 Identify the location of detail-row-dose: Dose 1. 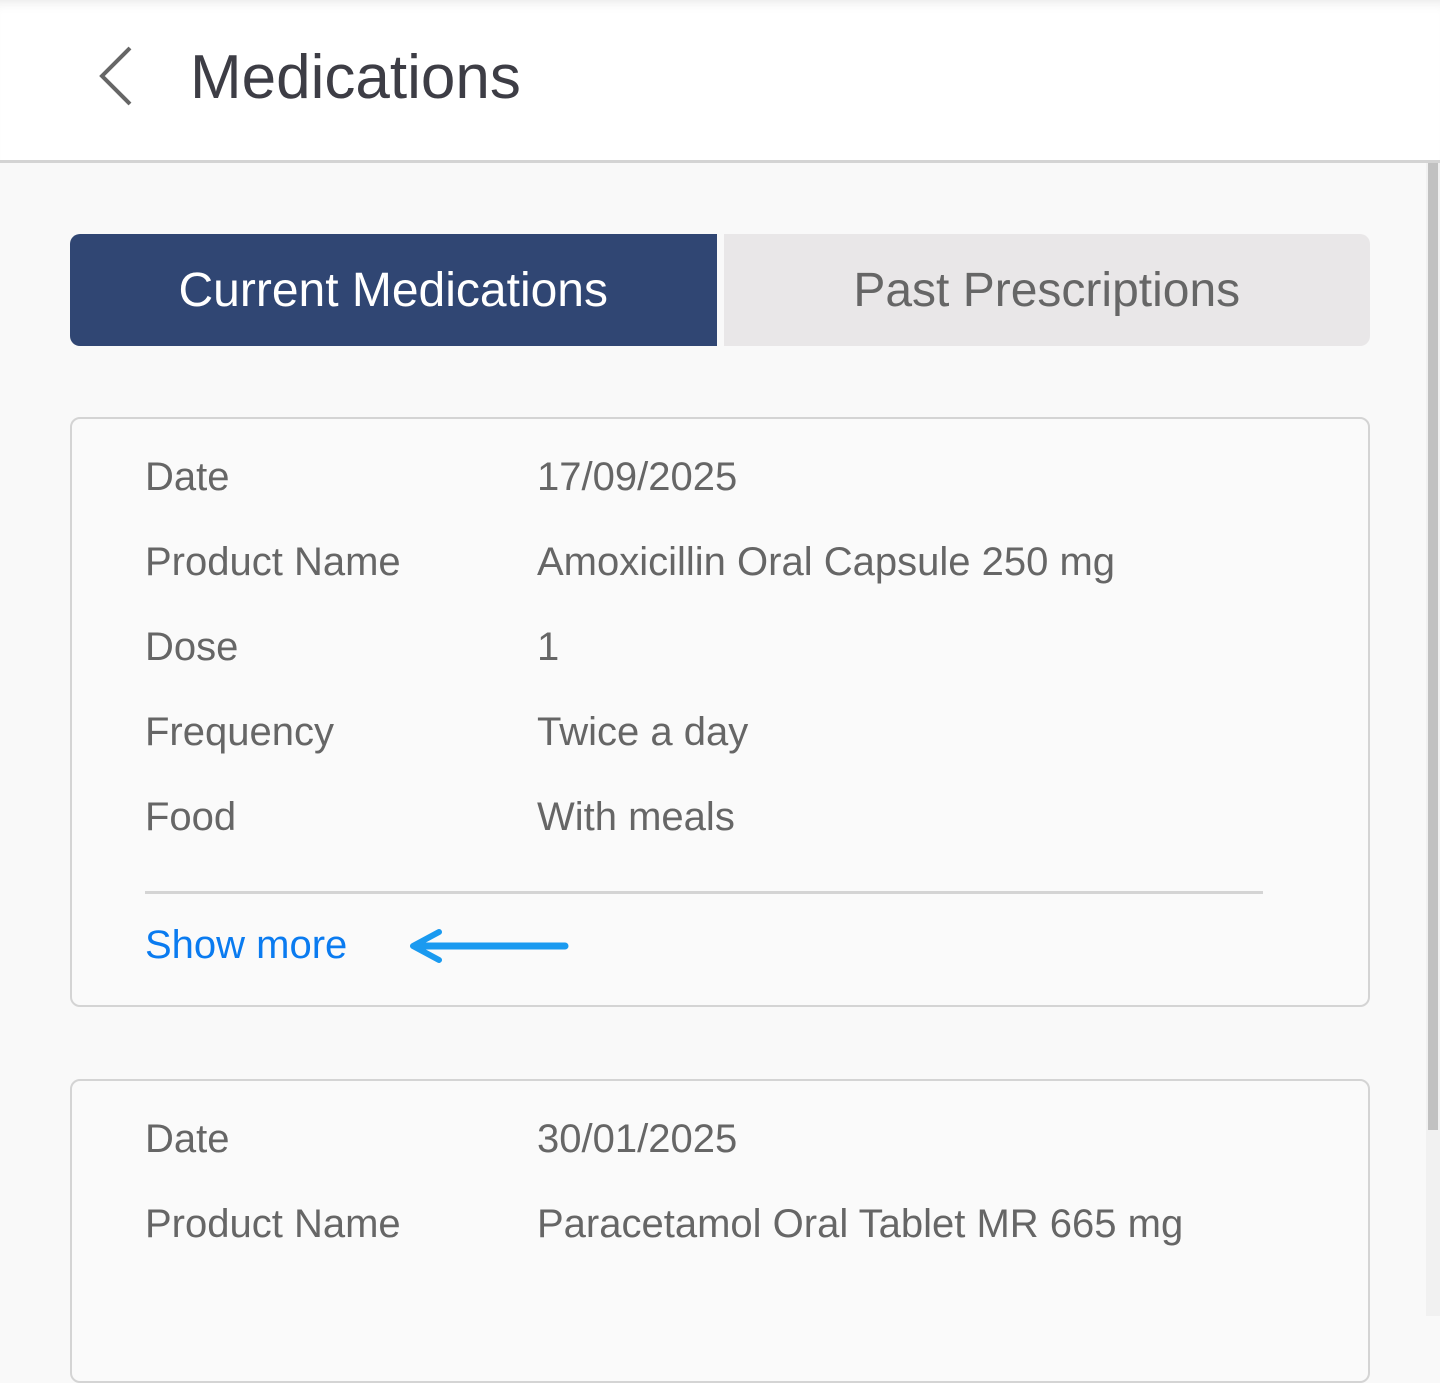
(756, 647).